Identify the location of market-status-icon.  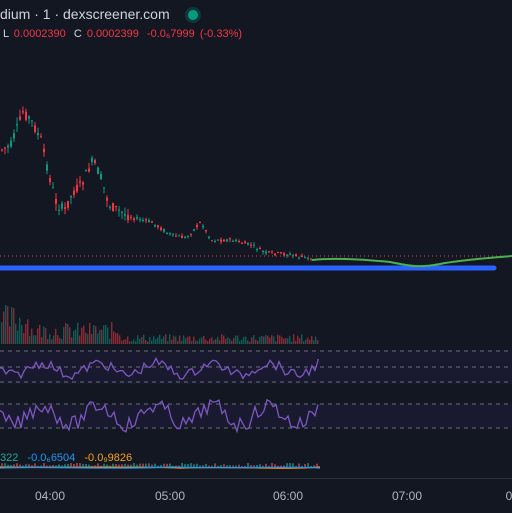
(192, 15).